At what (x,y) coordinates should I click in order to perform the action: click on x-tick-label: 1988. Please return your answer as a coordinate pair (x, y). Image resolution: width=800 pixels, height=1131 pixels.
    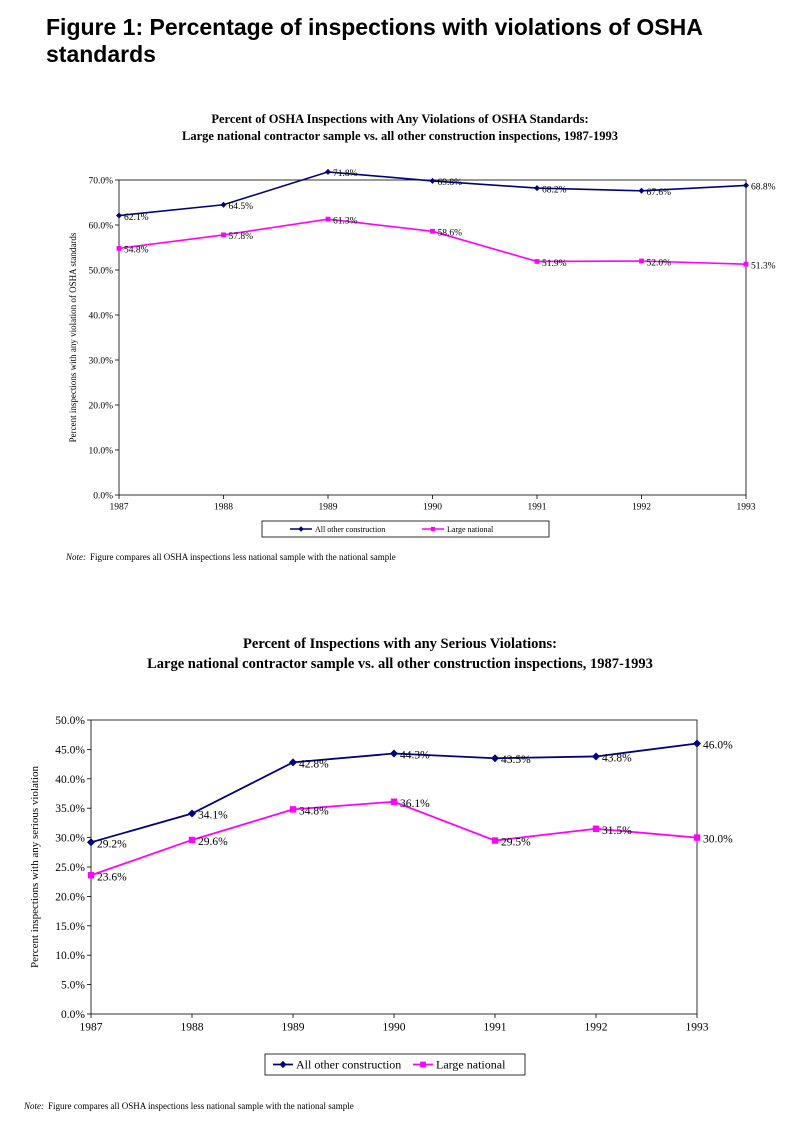
    Looking at the image, I should click on (223, 508).